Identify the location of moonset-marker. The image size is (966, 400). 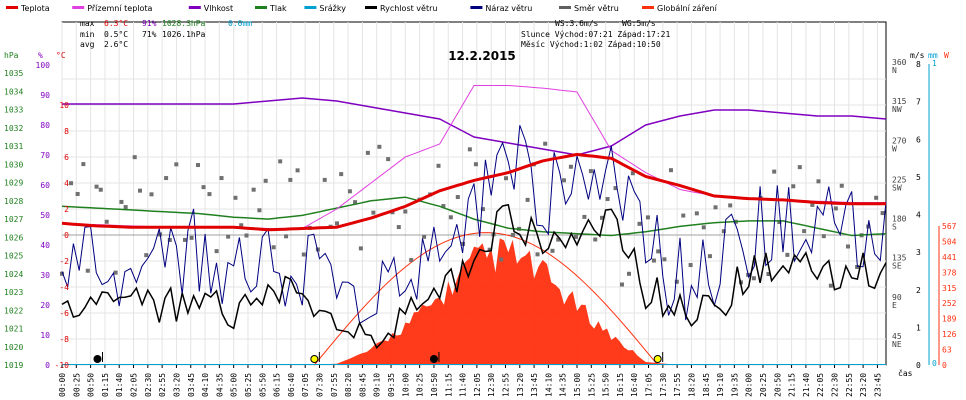
(433, 359).